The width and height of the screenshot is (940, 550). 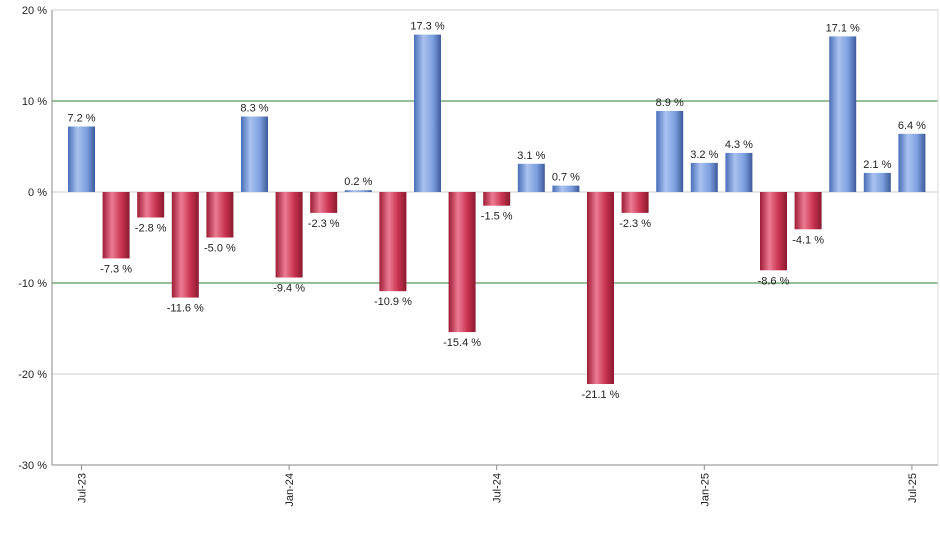 I want to click on data-label-Sep-23: -2.8 %, so click(x=151, y=229).